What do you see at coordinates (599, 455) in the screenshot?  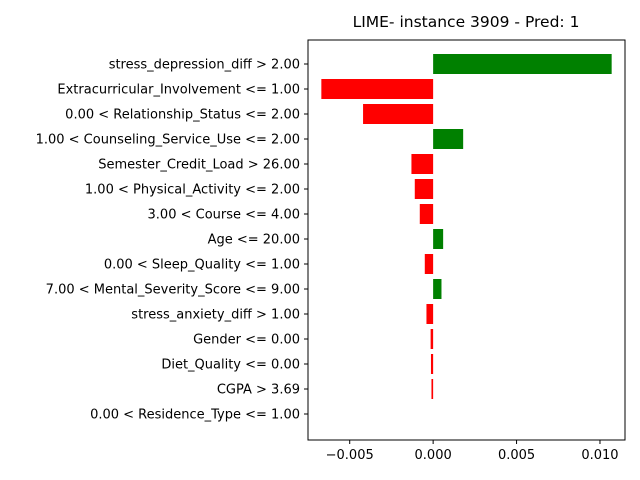 I see `x-tick-label: 0.010` at bounding box center [599, 455].